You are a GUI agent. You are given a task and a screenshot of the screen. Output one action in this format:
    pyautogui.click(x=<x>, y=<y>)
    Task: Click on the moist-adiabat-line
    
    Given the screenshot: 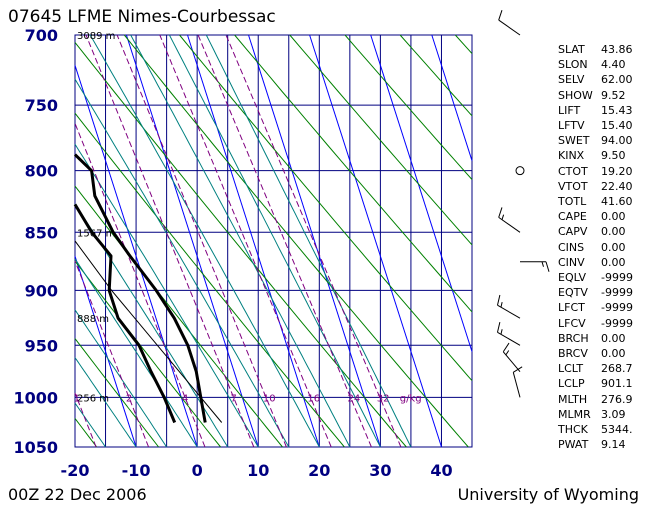 What is the action you would take?
    pyautogui.click(x=90, y=425)
    